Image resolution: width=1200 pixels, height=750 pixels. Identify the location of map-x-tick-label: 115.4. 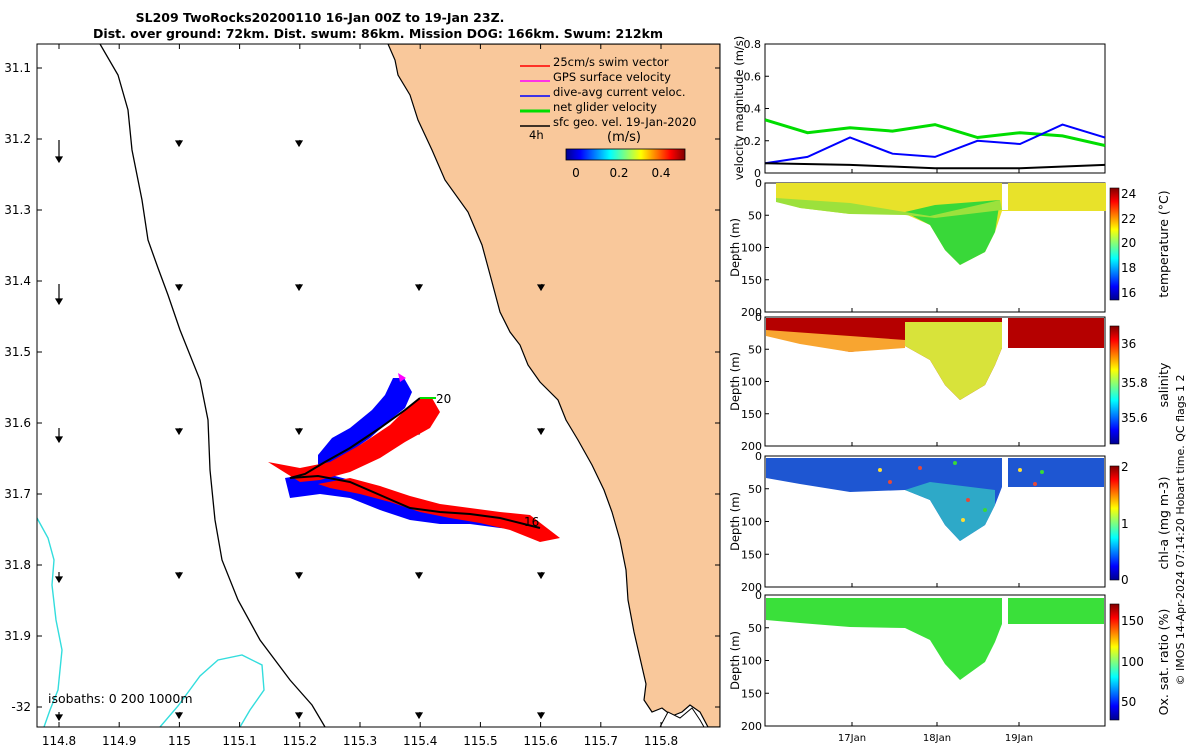
(420, 741).